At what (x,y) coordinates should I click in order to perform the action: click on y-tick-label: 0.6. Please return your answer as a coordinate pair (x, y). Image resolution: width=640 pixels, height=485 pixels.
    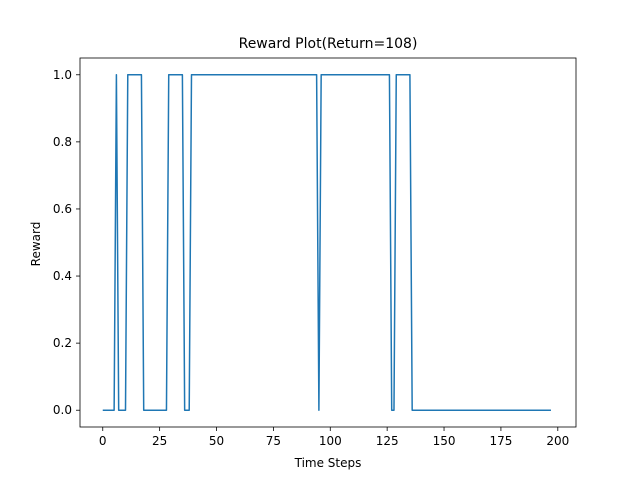
    Looking at the image, I should click on (62, 209).